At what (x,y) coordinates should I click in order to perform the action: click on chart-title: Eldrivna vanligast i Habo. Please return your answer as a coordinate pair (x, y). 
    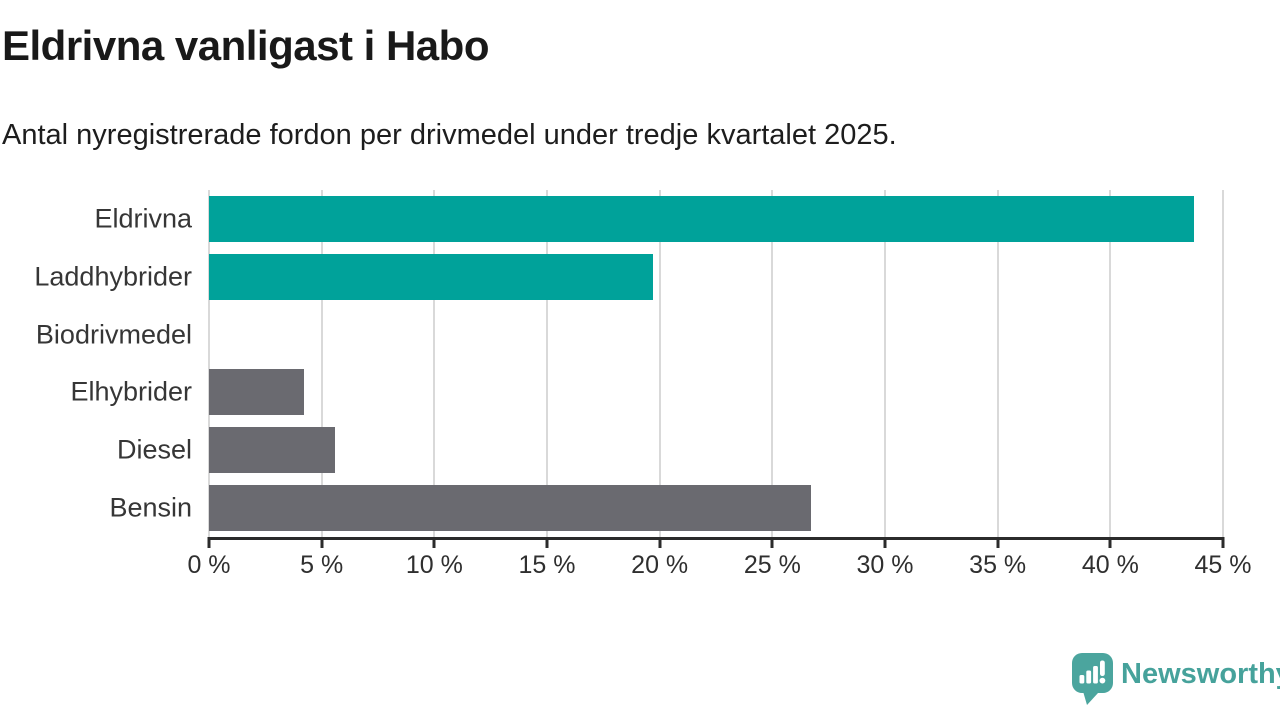
    Looking at the image, I should click on (245, 45).